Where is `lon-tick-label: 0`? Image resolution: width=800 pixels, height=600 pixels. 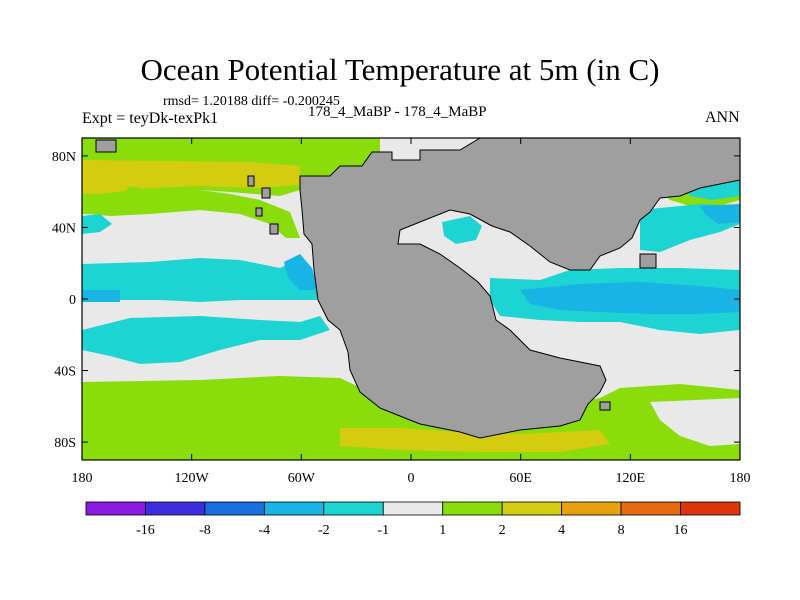 lon-tick-label: 0 is located at coordinates (411, 478).